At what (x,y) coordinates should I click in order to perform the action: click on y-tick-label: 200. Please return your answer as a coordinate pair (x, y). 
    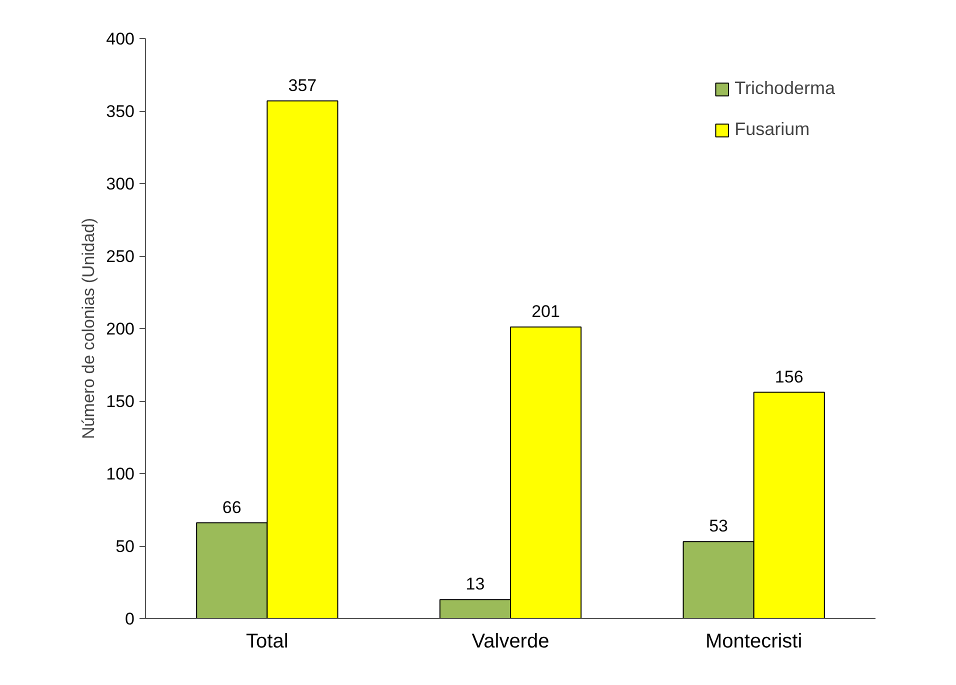
    Looking at the image, I should click on (120, 329).